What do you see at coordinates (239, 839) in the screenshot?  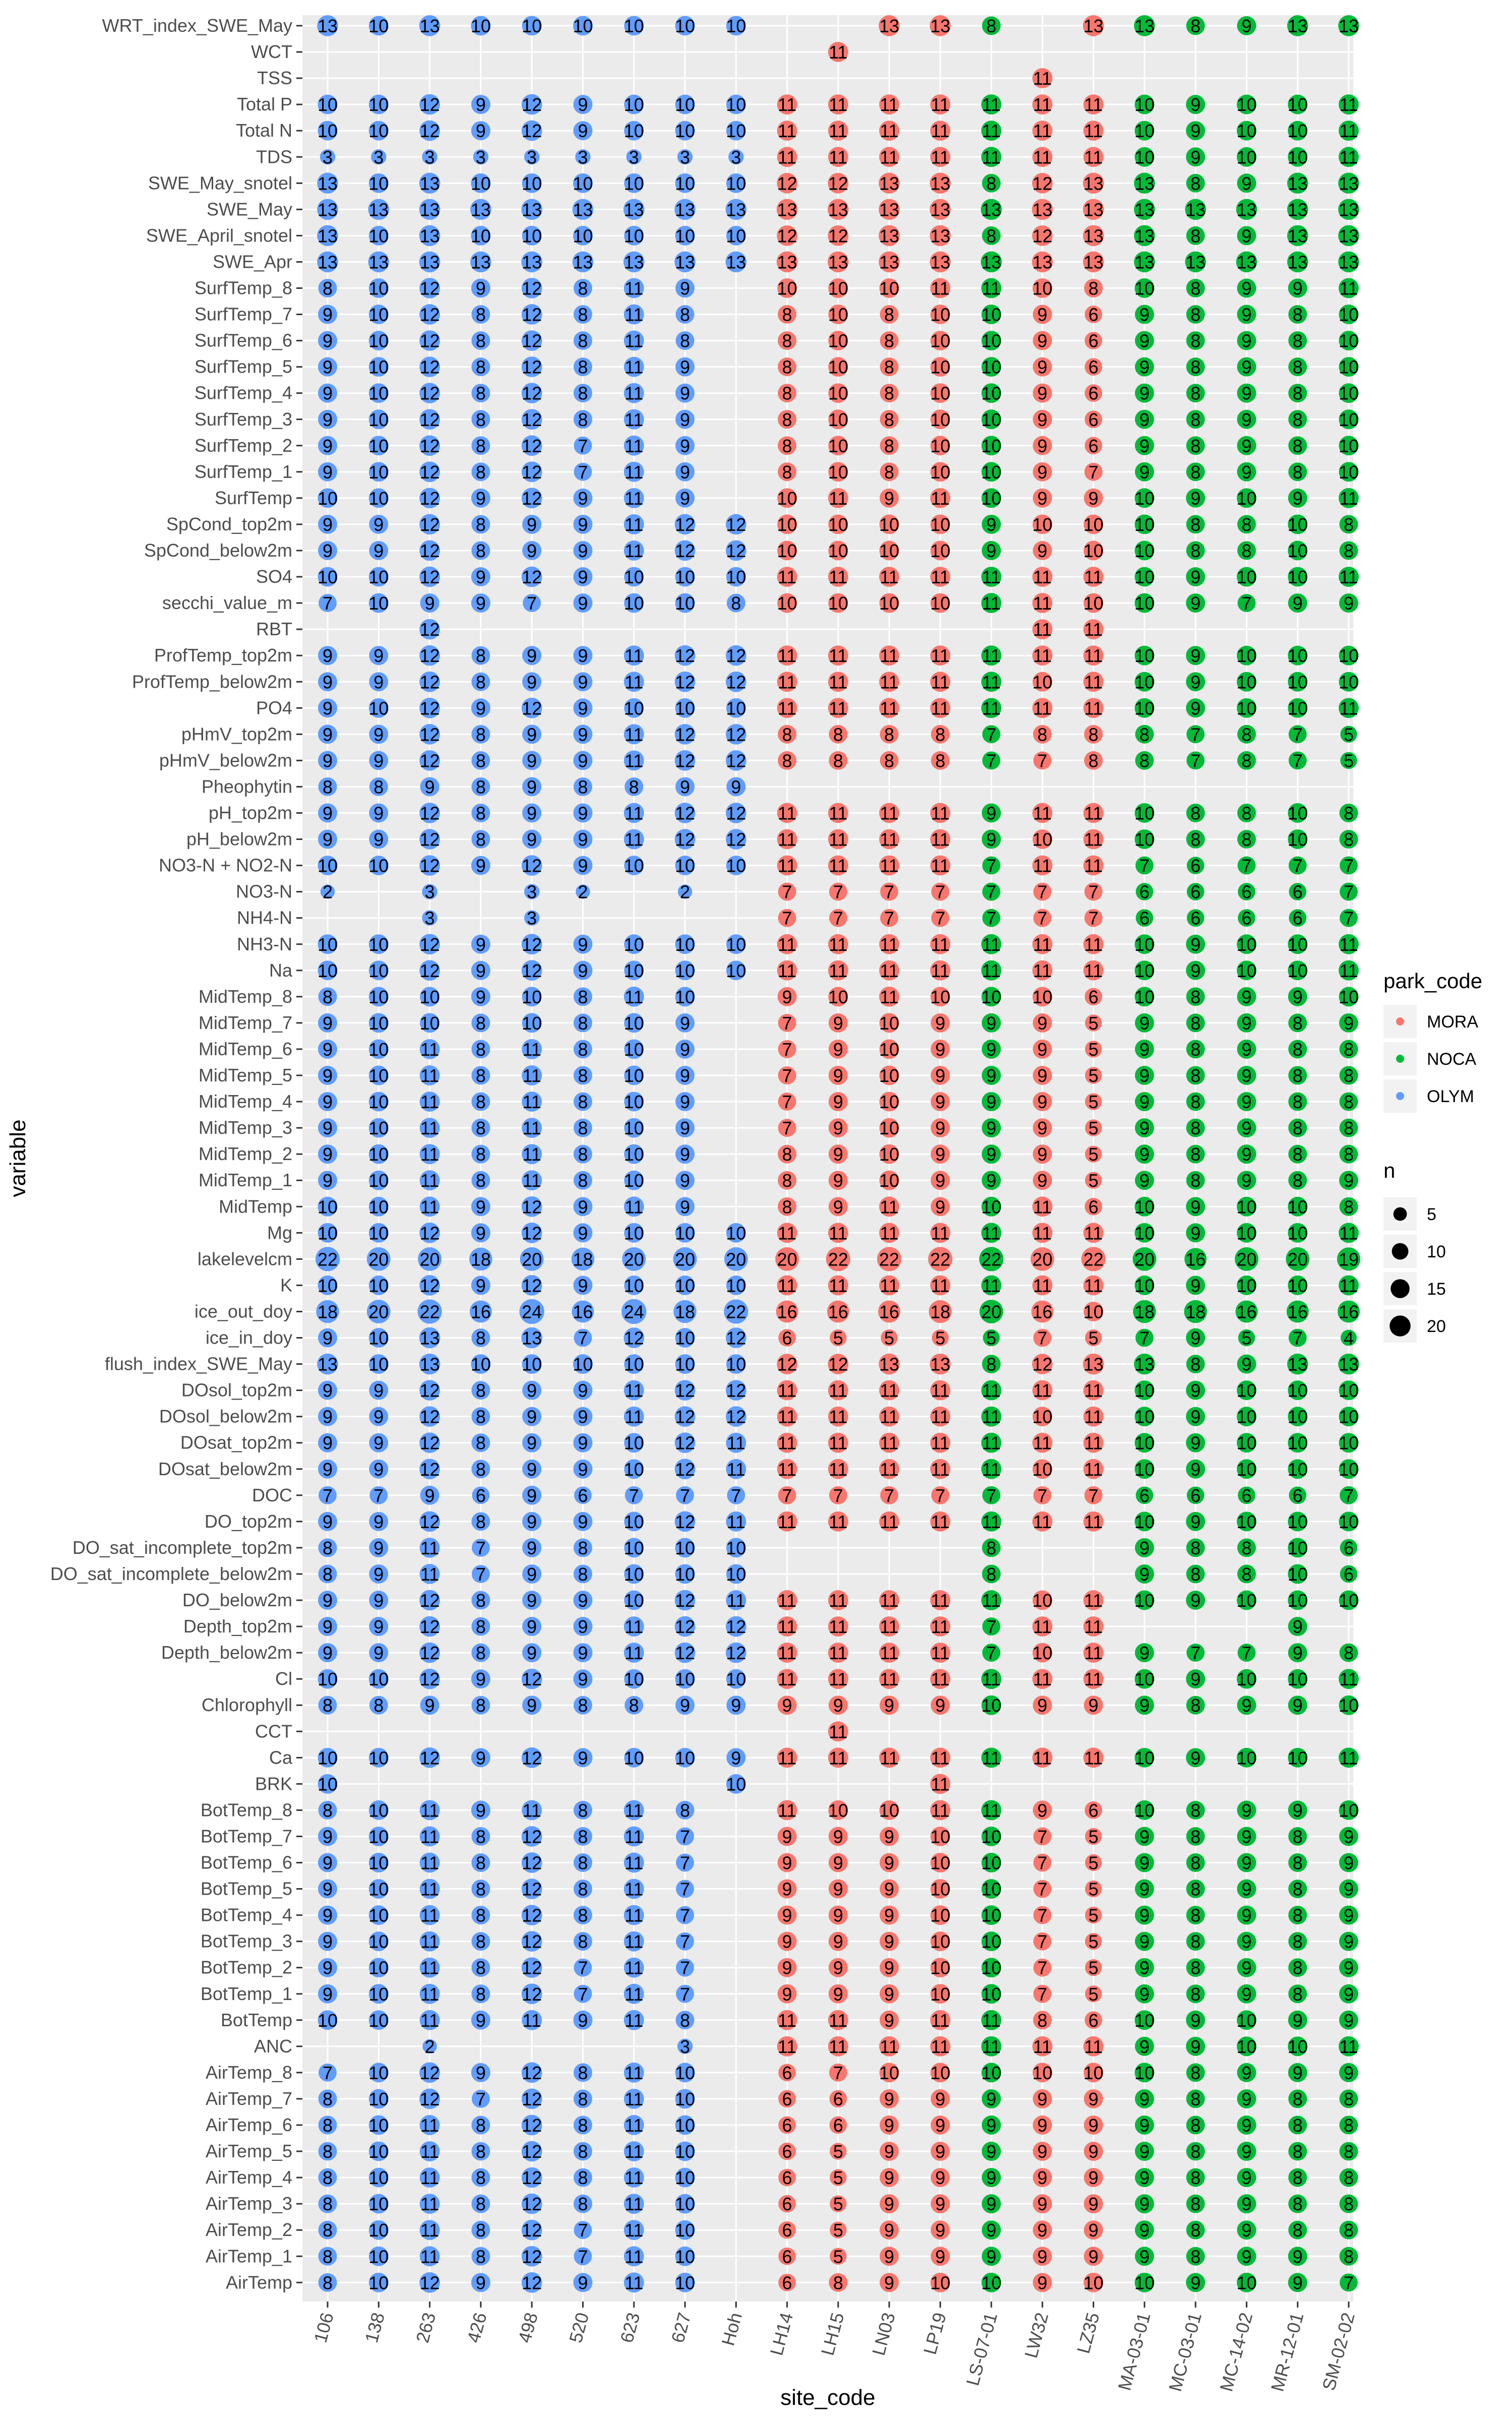 I see `y-tick-label: pH_below2m` at bounding box center [239, 839].